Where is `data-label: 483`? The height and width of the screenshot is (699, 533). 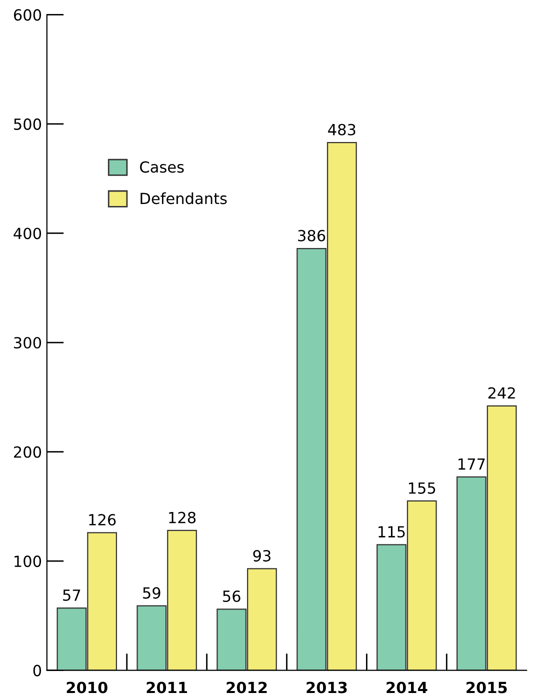 data-label: 483 is located at coordinates (342, 130).